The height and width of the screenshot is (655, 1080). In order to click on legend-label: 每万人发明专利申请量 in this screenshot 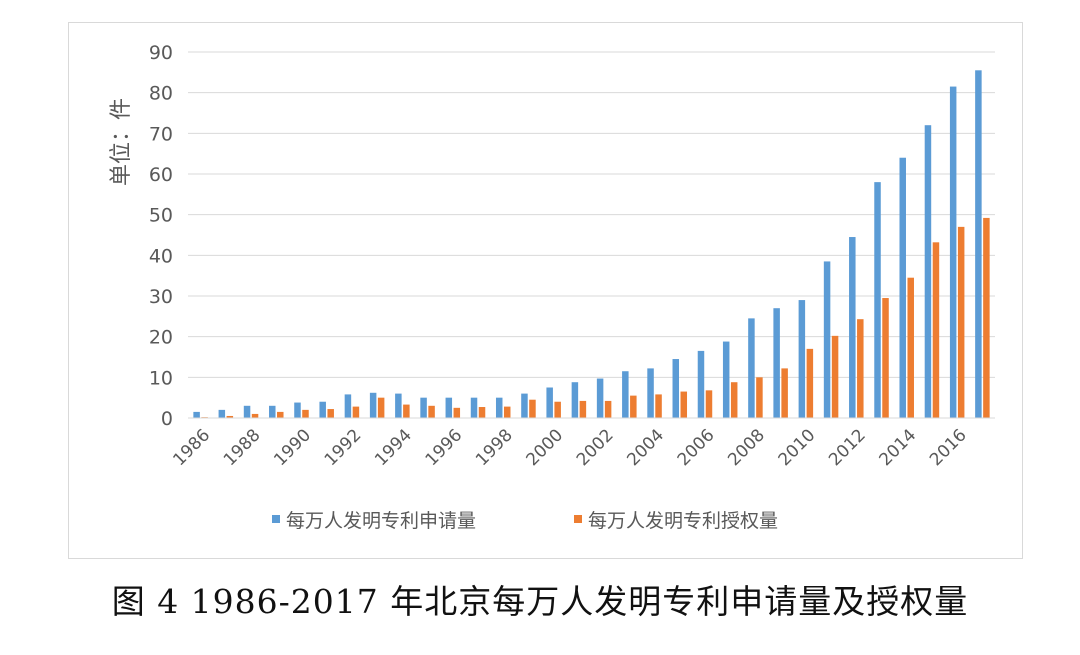, I will do `click(381, 521)`.